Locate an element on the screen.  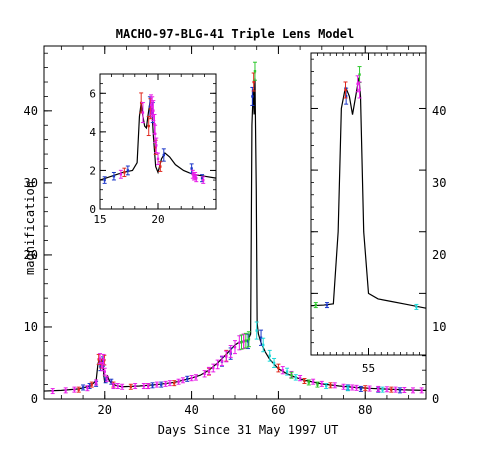
x-tick-label: 20 is located at coordinates (105, 410).